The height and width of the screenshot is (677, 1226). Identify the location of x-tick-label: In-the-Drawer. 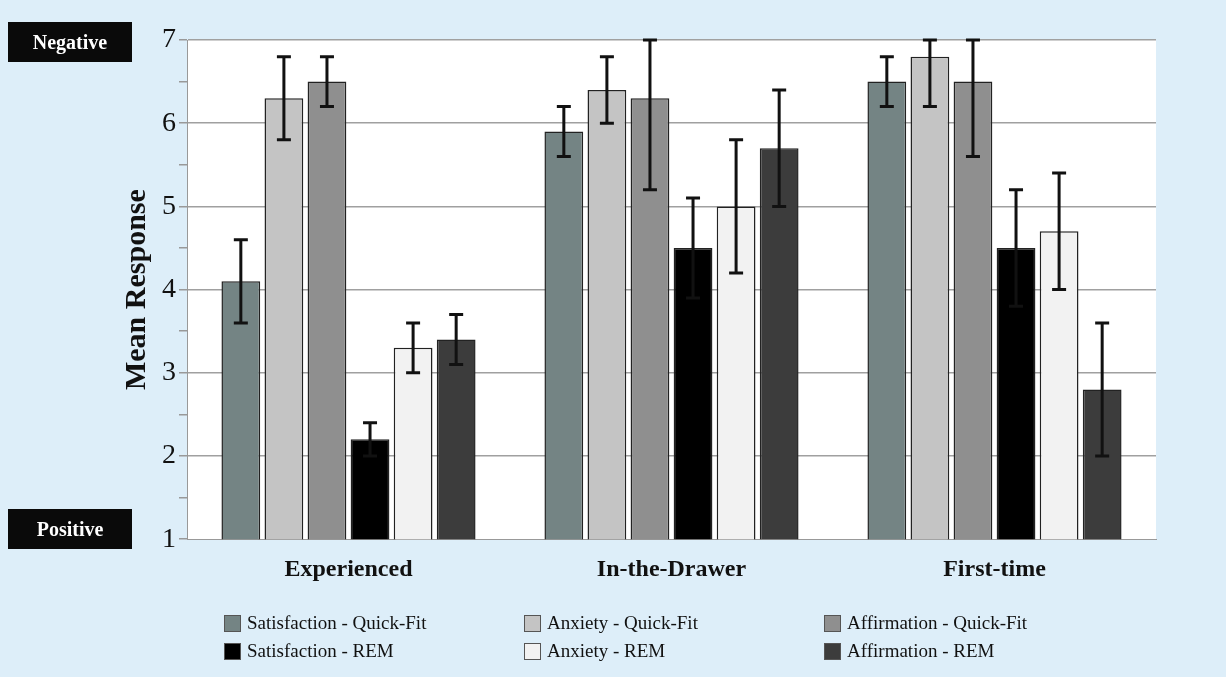
(671, 567).